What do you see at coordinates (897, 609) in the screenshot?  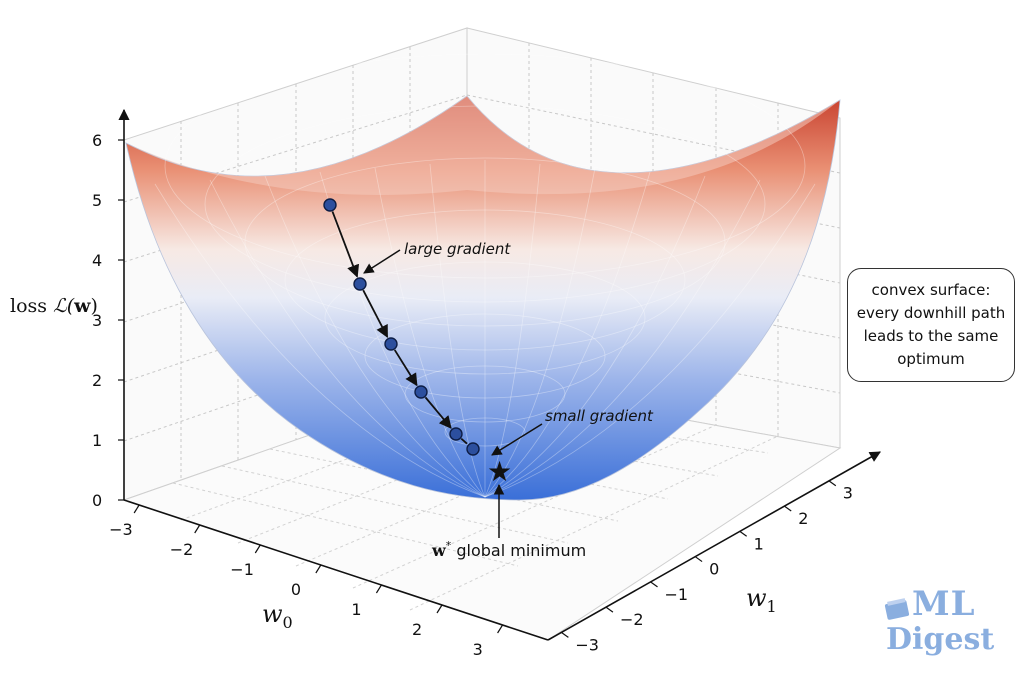 I see `book-icon` at bounding box center [897, 609].